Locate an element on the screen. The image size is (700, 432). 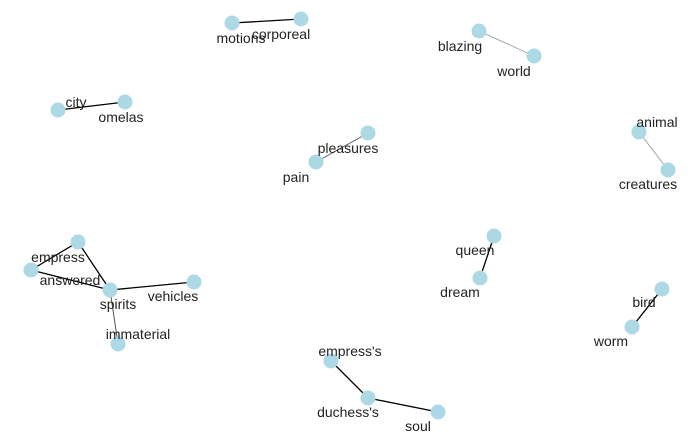
edge-answered-spirits is located at coordinates (70, 280).